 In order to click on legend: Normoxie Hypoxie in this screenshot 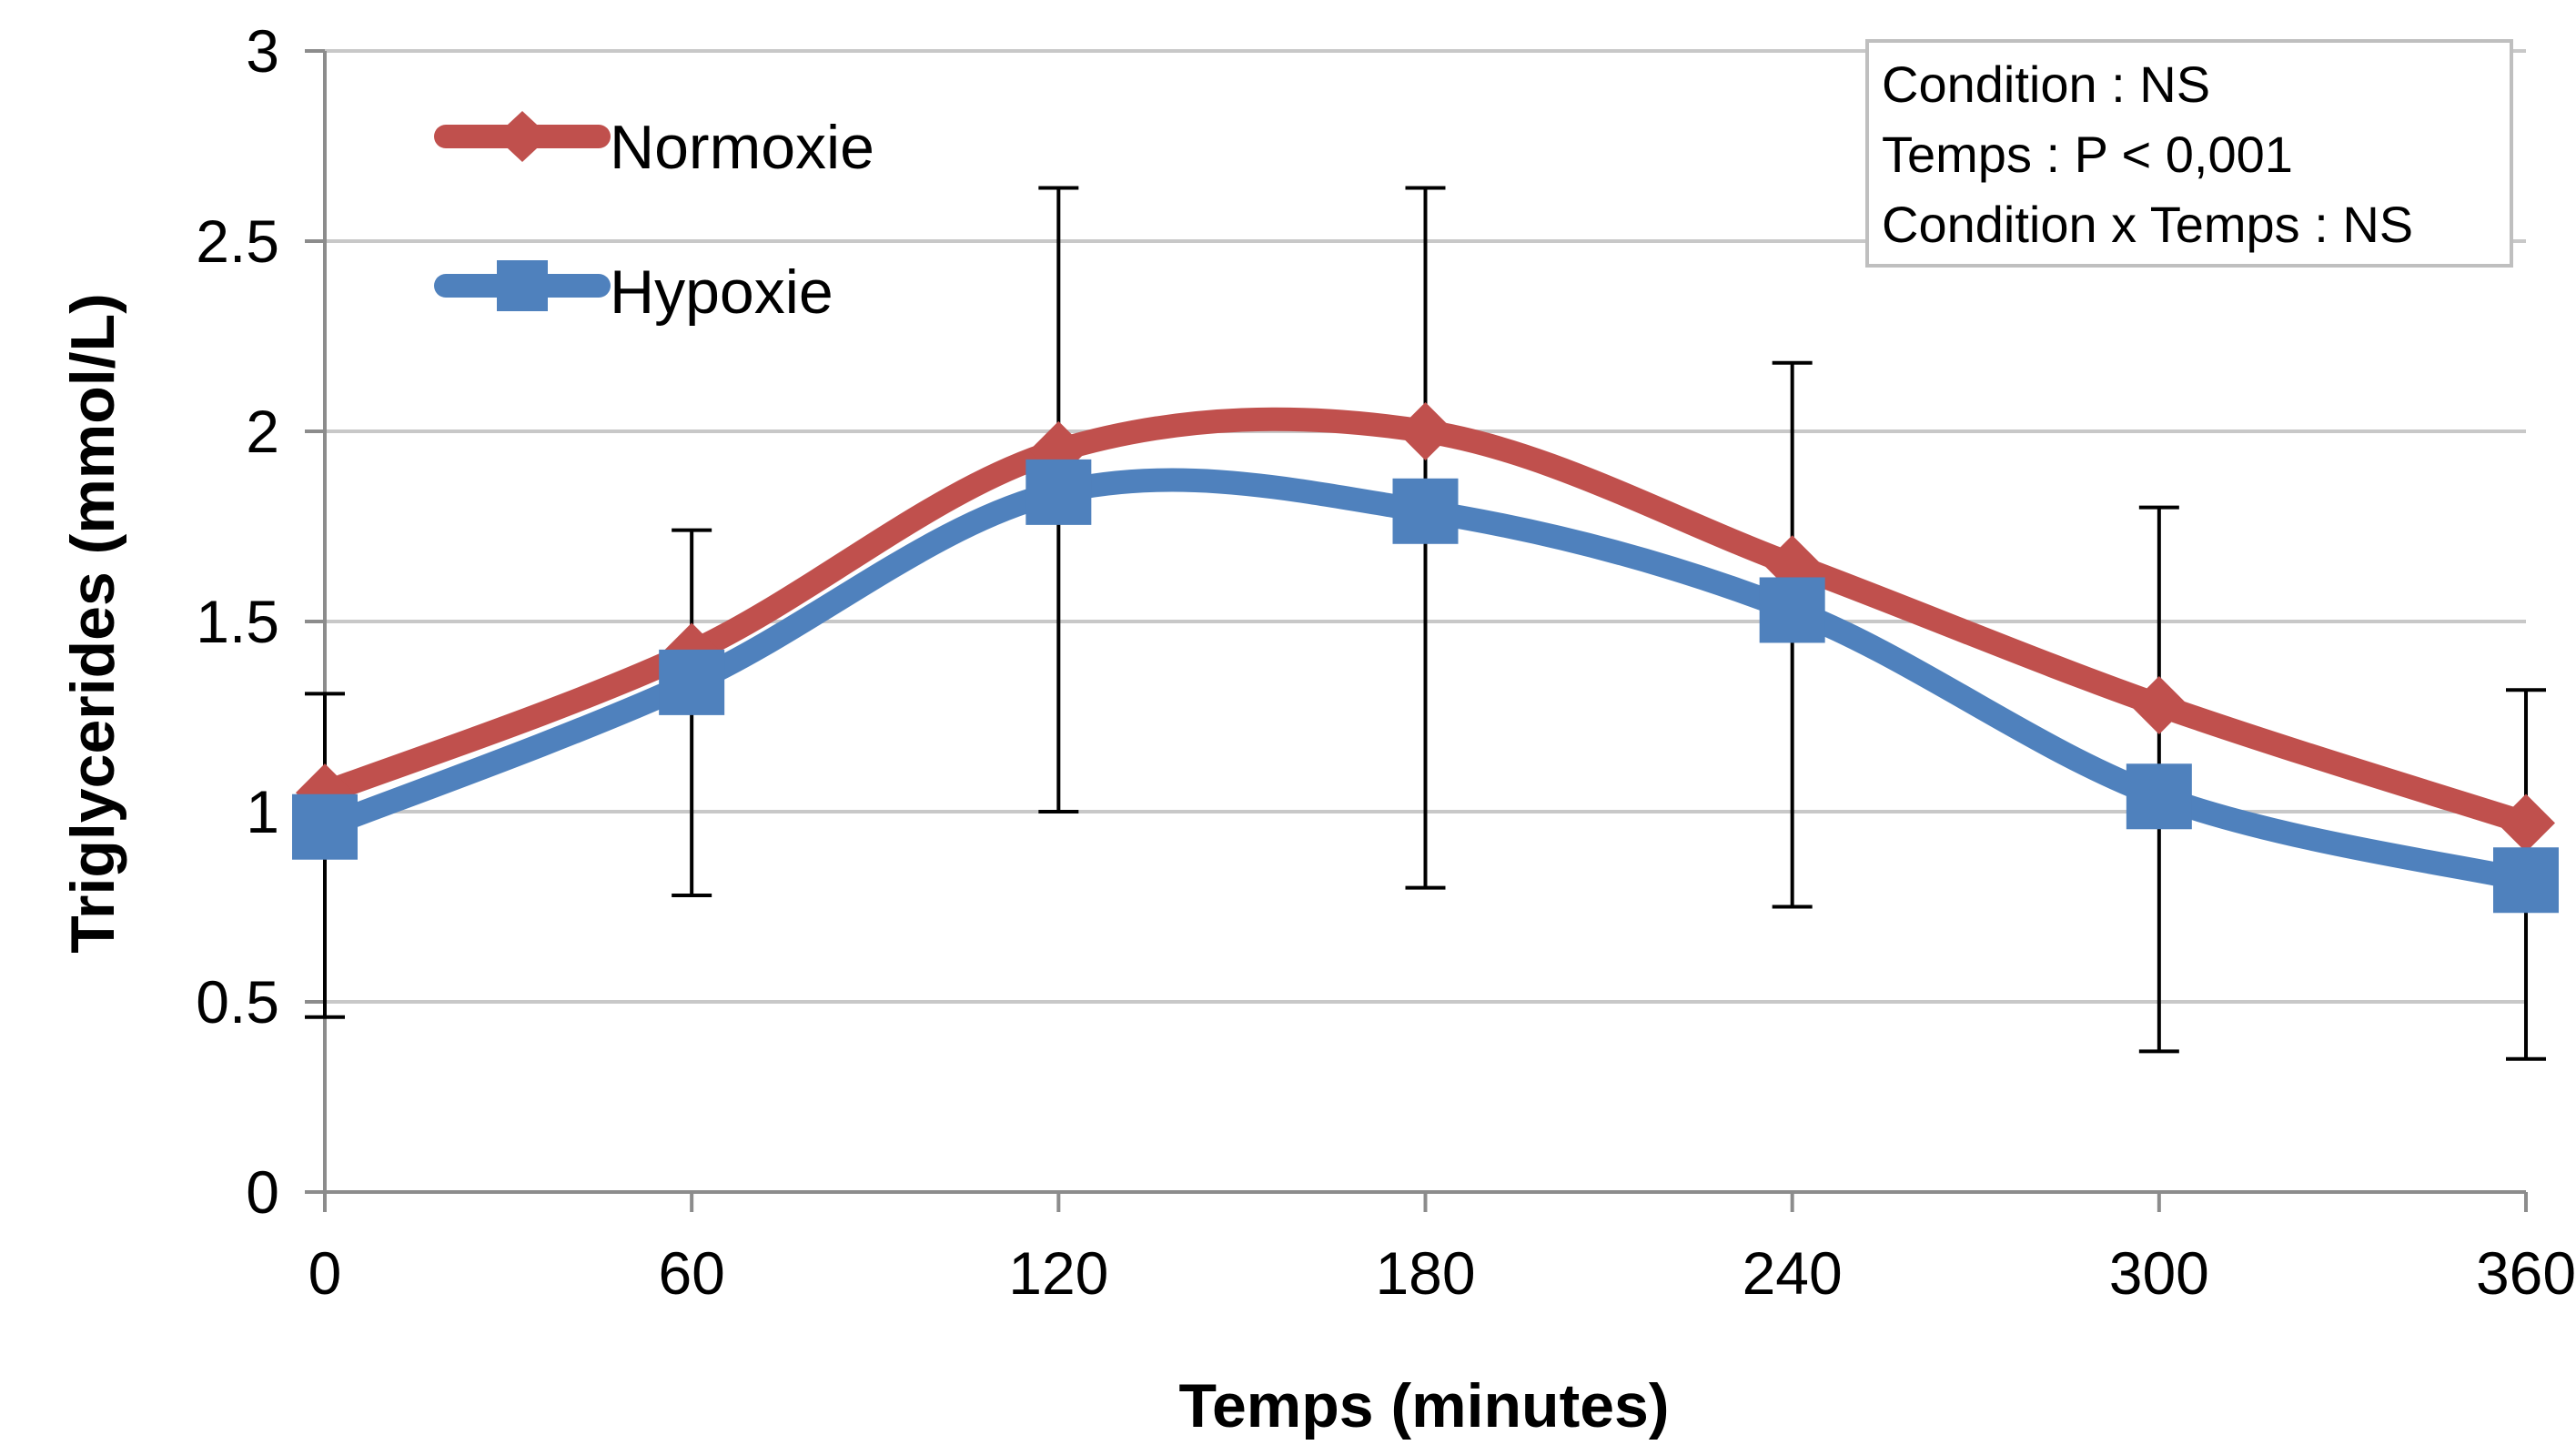, I will do `click(654, 219)`.